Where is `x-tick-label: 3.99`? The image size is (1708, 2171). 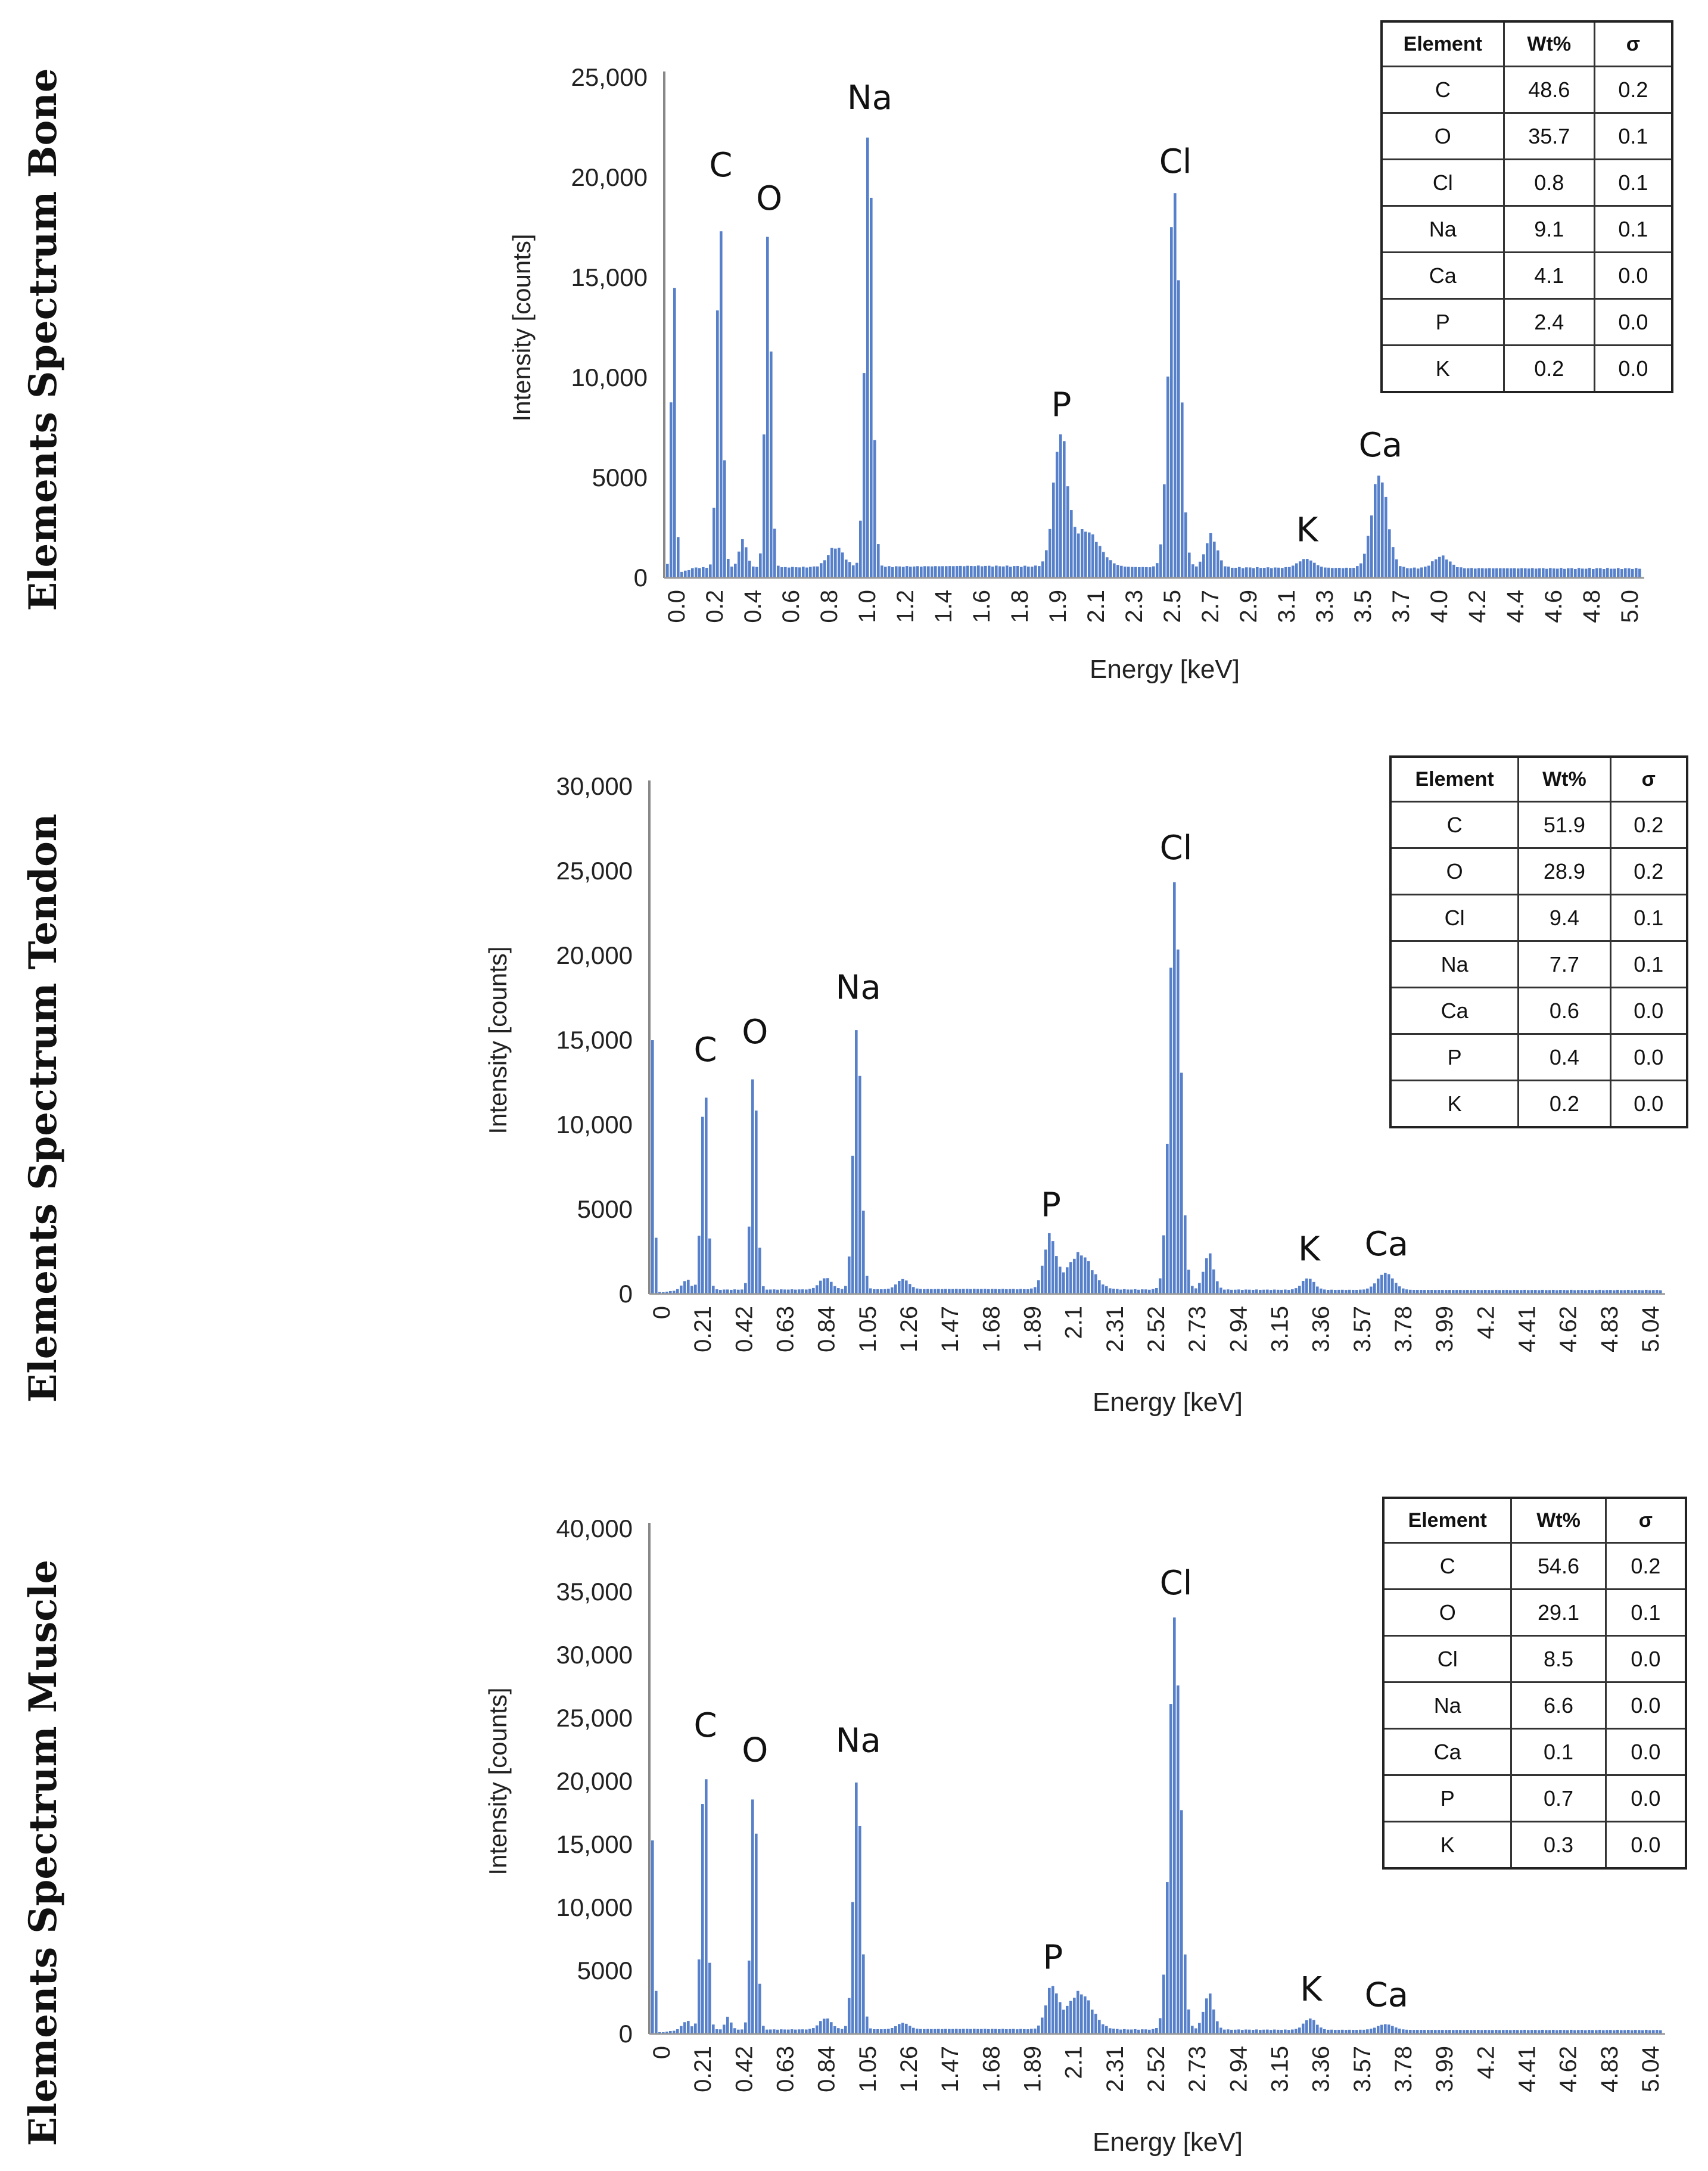 x-tick-label: 3.99 is located at coordinates (1445, 1329).